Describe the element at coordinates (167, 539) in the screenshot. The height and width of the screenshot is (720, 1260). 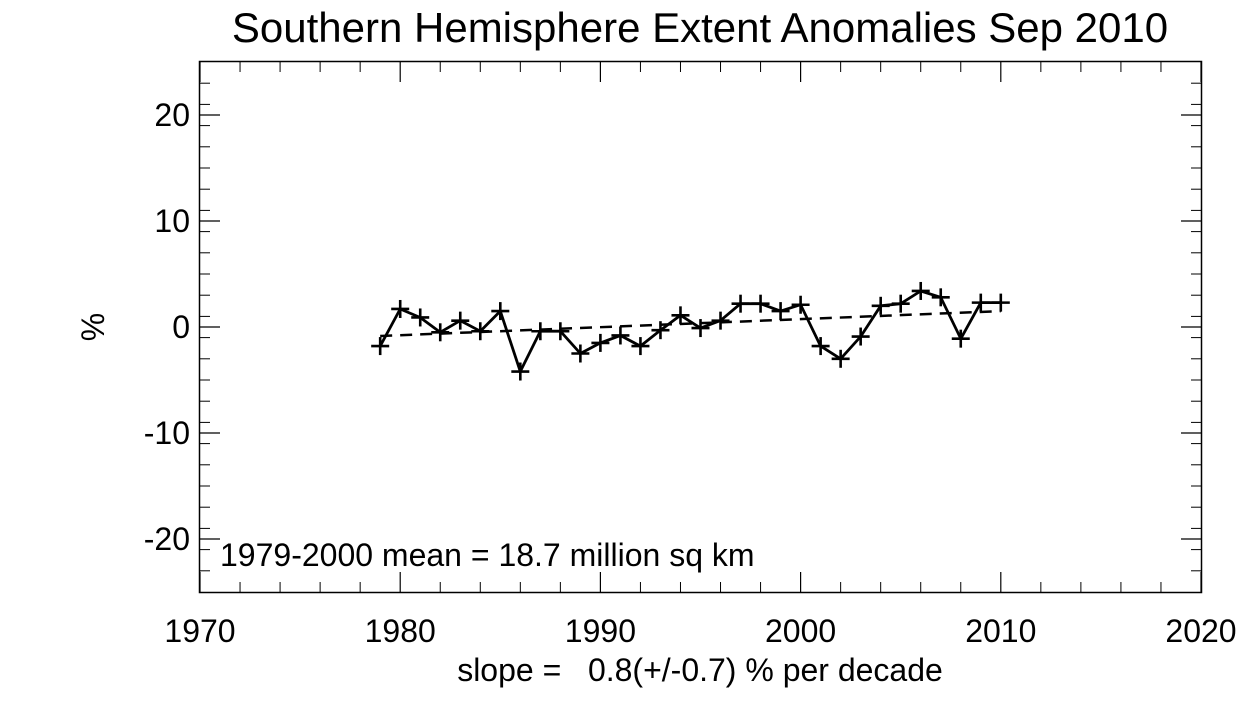
I see `y-tick-label: -20` at that location.